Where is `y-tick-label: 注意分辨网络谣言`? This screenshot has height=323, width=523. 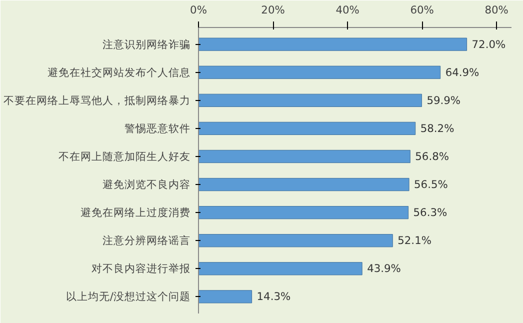
y-tick-label: 注意分辨网络谣言 is located at coordinates (146, 241).